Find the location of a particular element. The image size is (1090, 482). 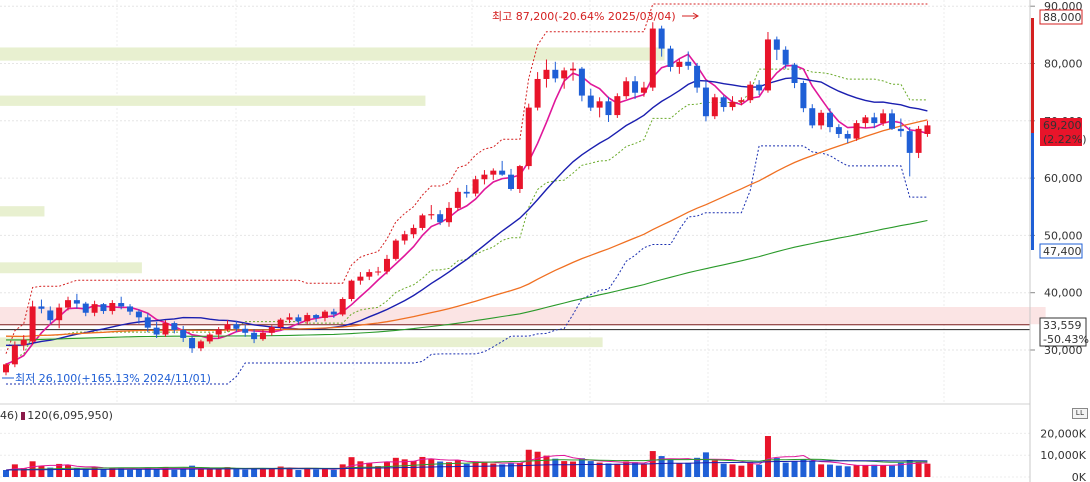

volume-legend-text: 120(6,095,950) is located at coordinates (70, 415).